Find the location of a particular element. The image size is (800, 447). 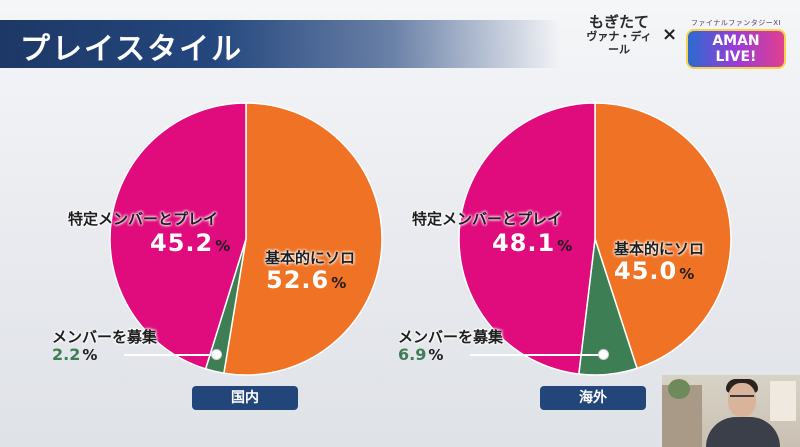

webcam-plant is located at coordinates (679, 389).